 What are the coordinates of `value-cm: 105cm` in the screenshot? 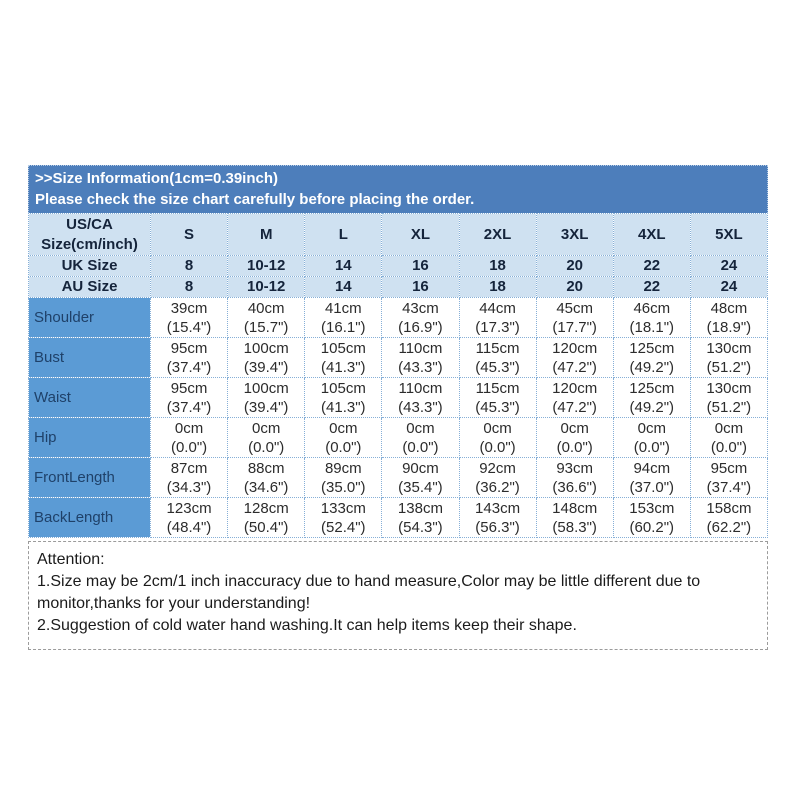 It's located at (343, 388).